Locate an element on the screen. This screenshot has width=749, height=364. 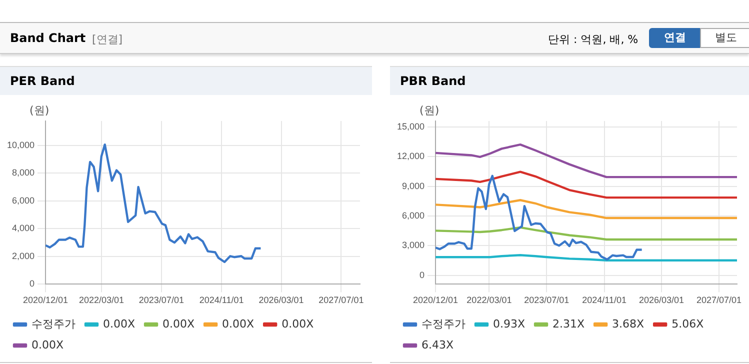
legend-label: 0.93X is located at coordinates (509, 323).